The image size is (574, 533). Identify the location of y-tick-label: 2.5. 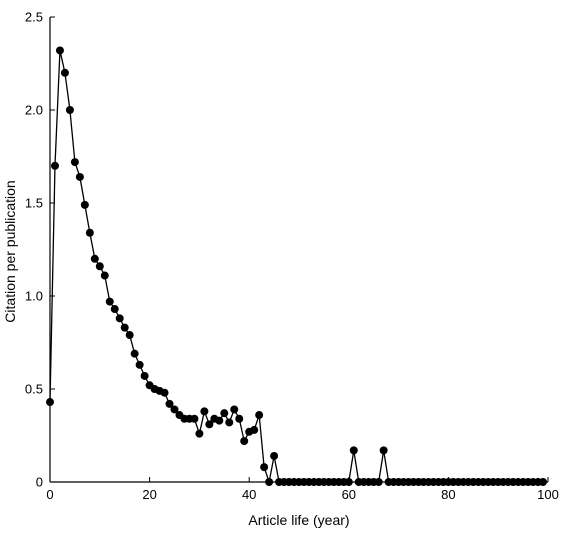
(34, 17).